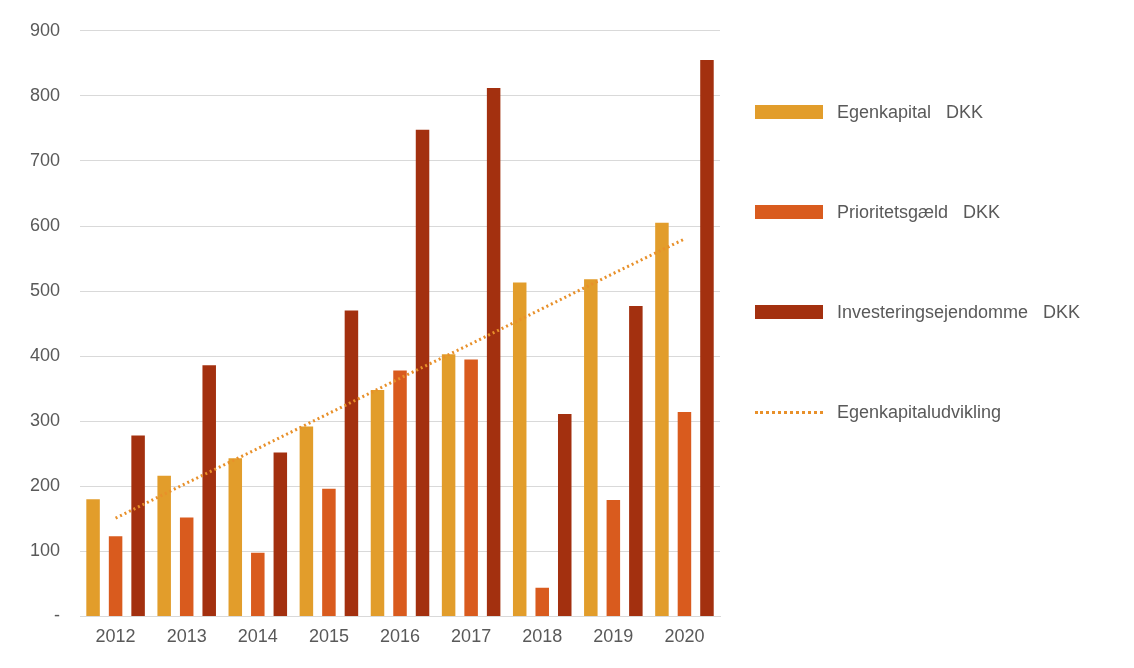  What do you see at coordinates (57, 615) in the screenshot?
I see `y-tick-label: -` at bounding box center [57, 615].